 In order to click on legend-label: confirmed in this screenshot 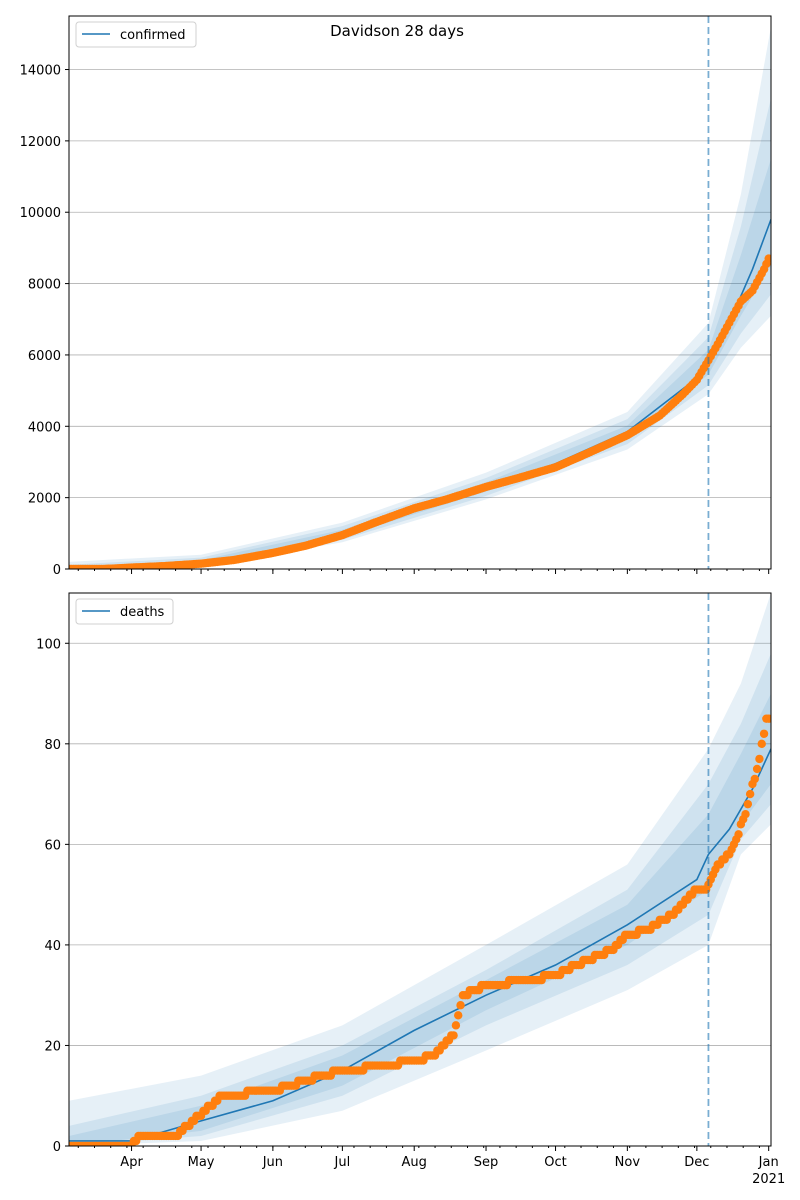, I will do `click(153, 35)`.